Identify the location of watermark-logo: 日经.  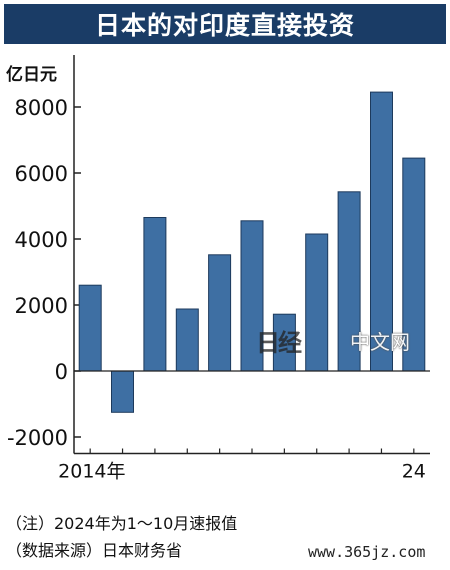
(279, 342).